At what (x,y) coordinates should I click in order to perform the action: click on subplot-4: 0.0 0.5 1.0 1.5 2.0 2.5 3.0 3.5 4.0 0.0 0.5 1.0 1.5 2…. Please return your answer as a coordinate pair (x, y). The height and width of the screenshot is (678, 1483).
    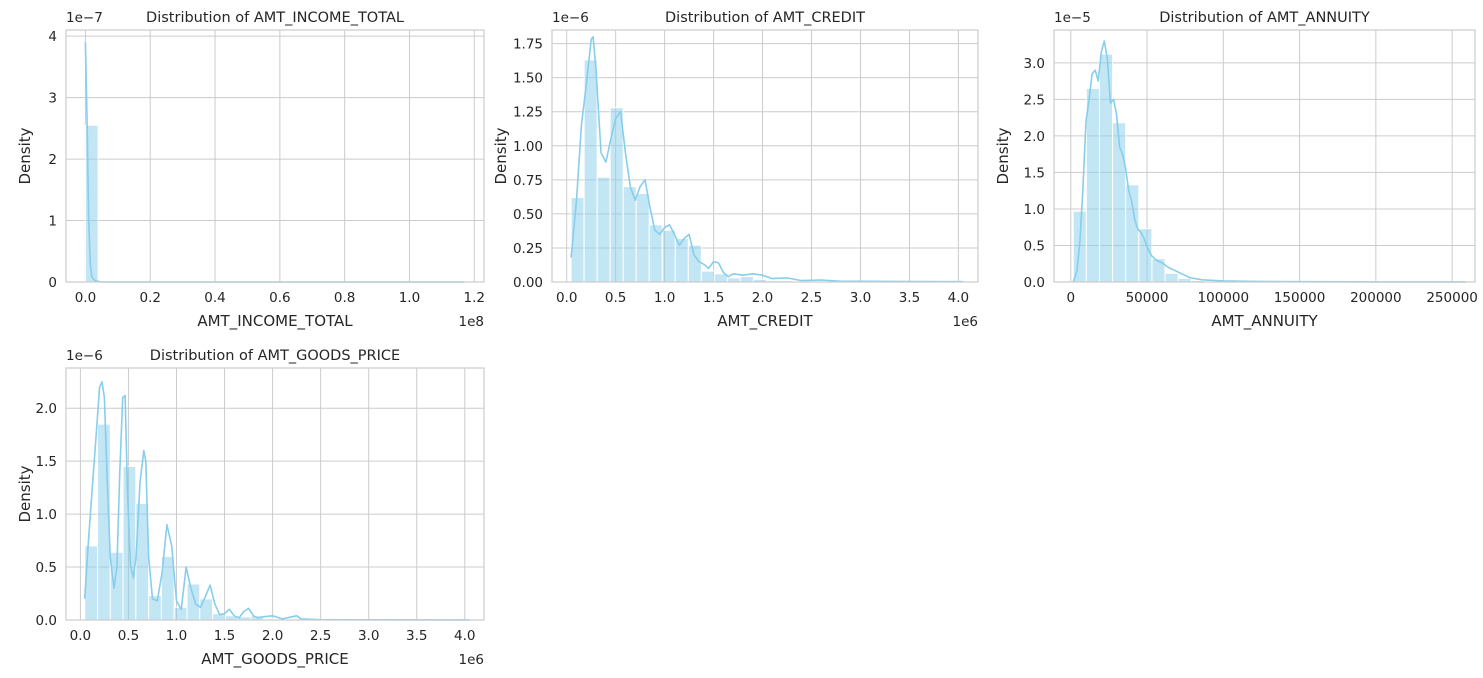
    Looking at the image, I should click on (250, 508).